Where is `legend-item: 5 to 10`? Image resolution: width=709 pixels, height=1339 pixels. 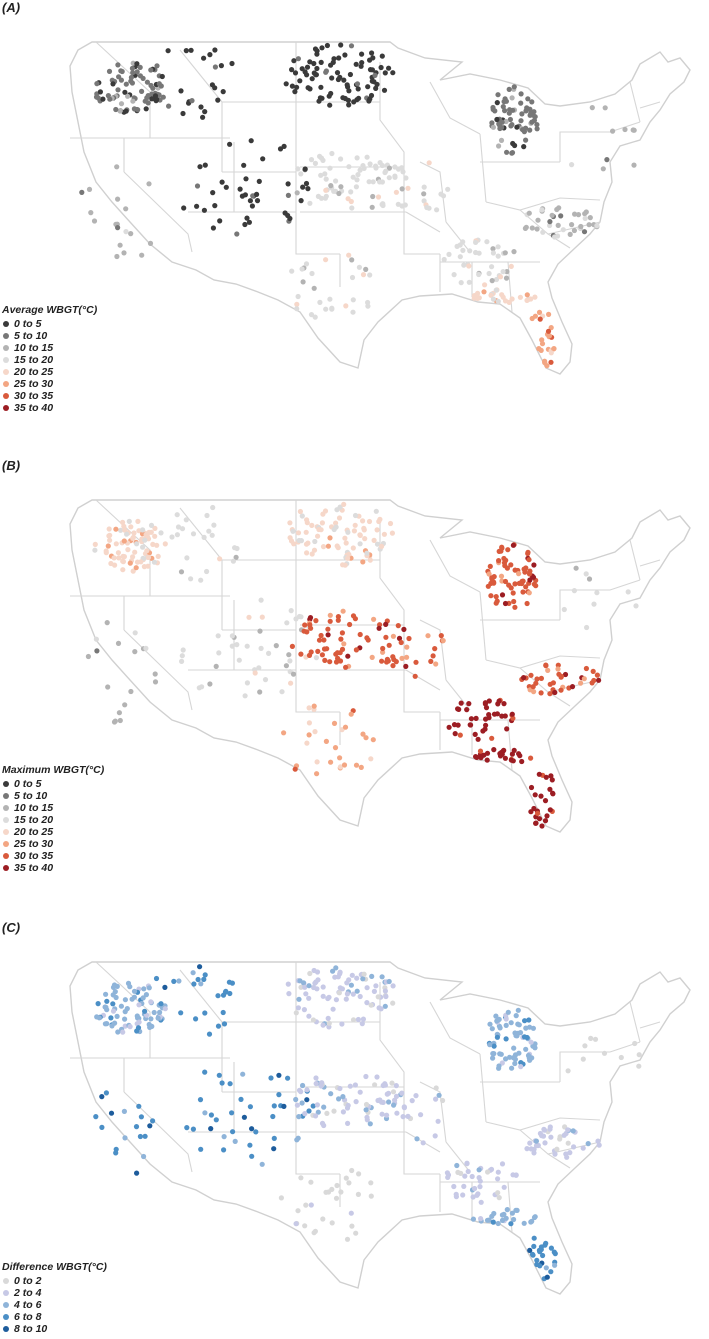
legend-item: 5 to 10 is located at coordinates (53, 796).